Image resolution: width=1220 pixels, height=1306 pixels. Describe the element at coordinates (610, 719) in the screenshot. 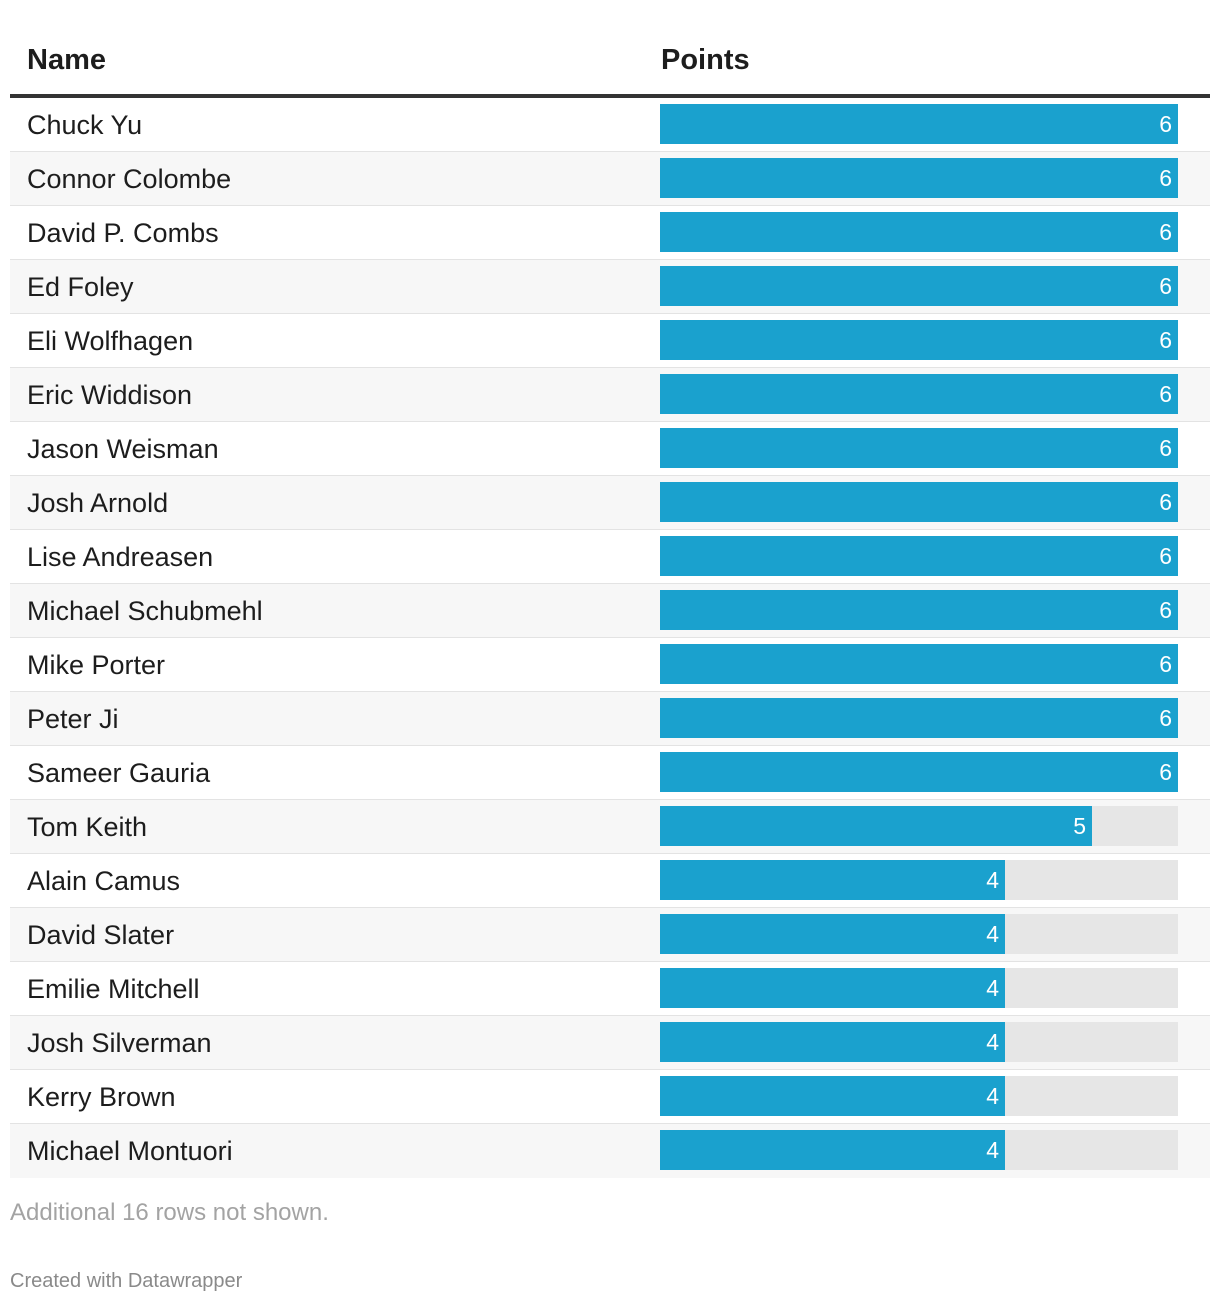

I see `table-row: Peter Ji 6` at that location.